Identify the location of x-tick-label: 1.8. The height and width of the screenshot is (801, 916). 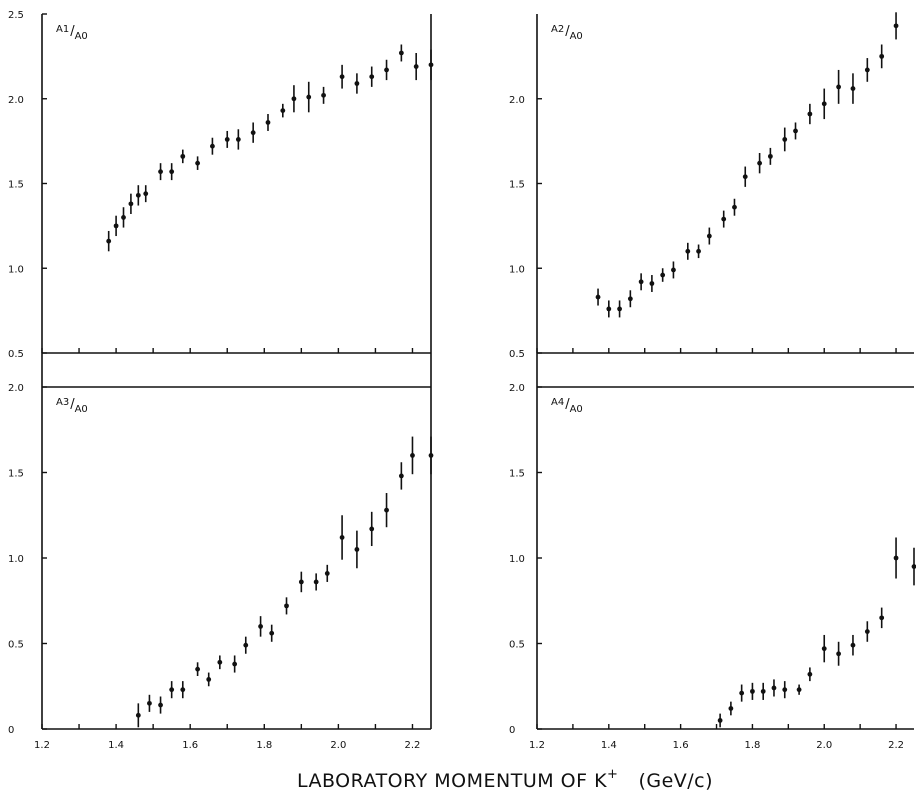
(752, 745).